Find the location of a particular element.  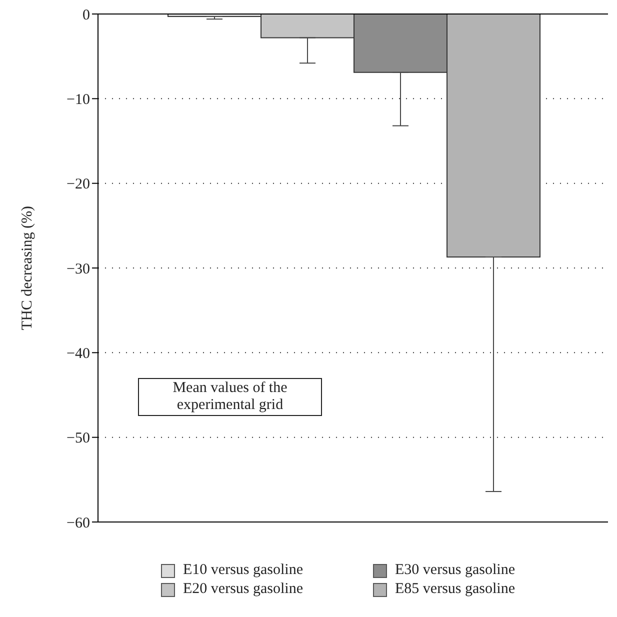

legend-label: E85 versus gasoline is located at coordinates (455, 589).